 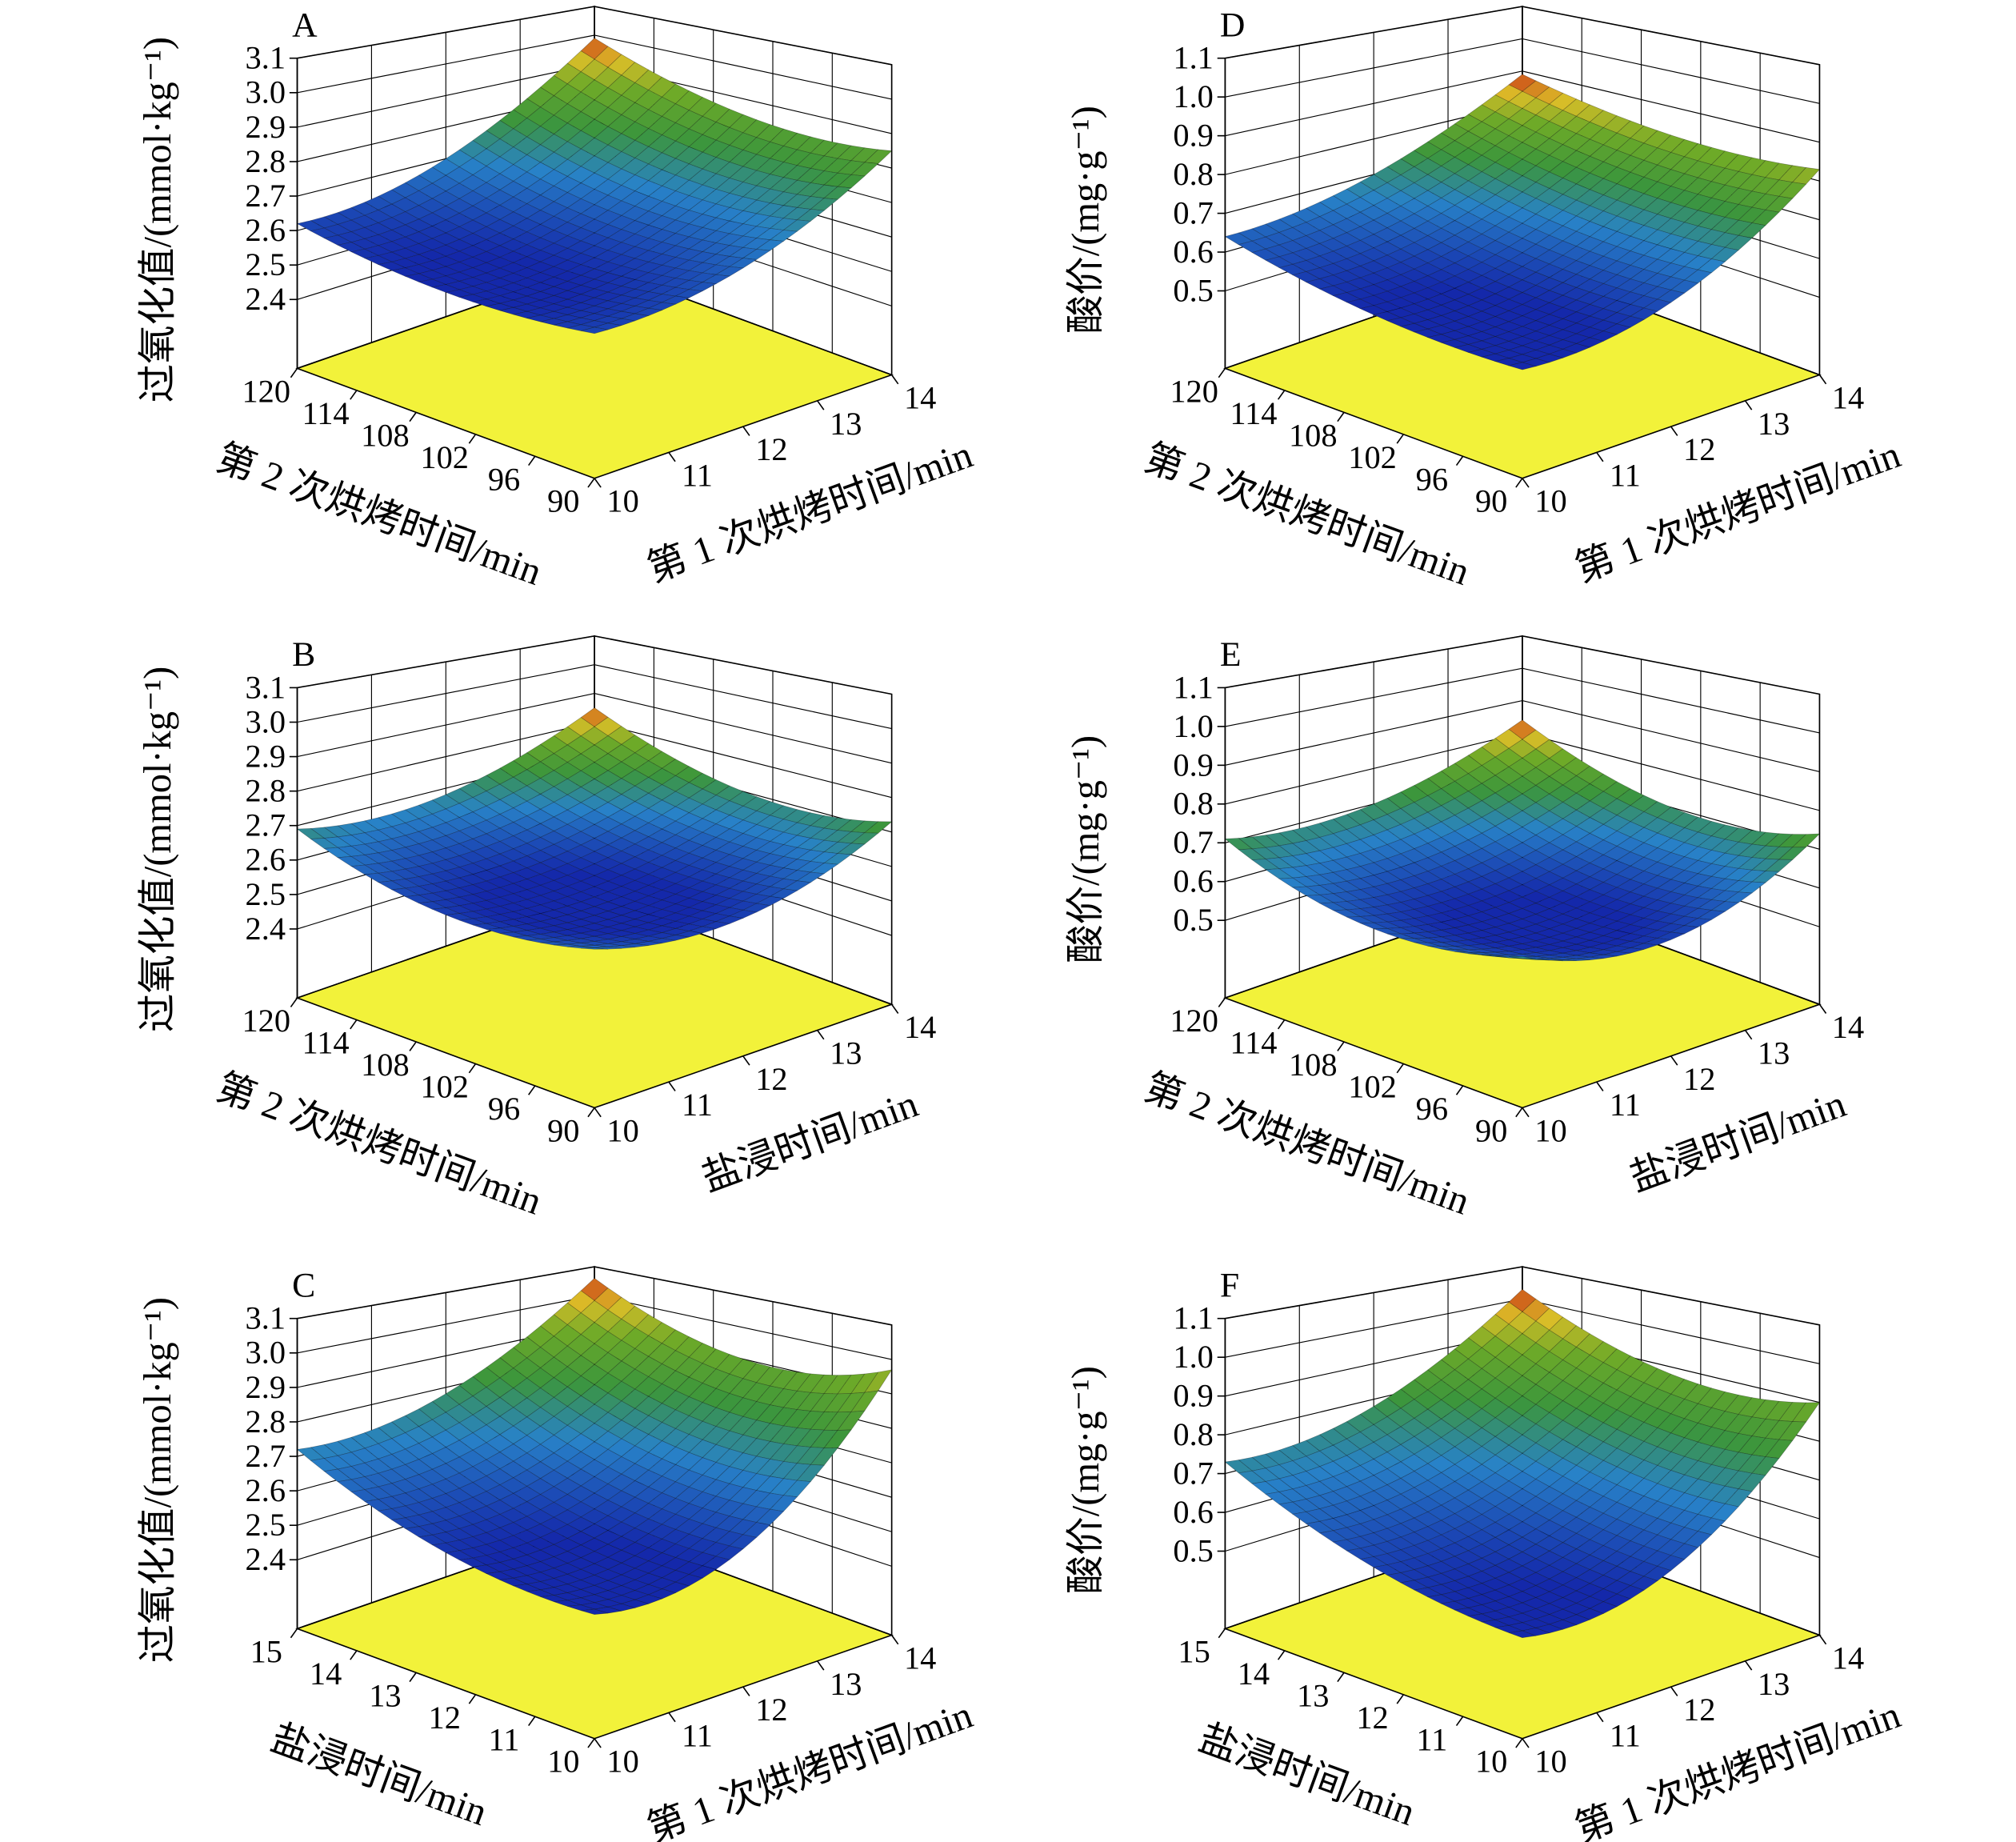 What do you see at coordinates (697, 475) in the screenshot?
I see `x-tick-label: 11` at bounding box center [697, 475].